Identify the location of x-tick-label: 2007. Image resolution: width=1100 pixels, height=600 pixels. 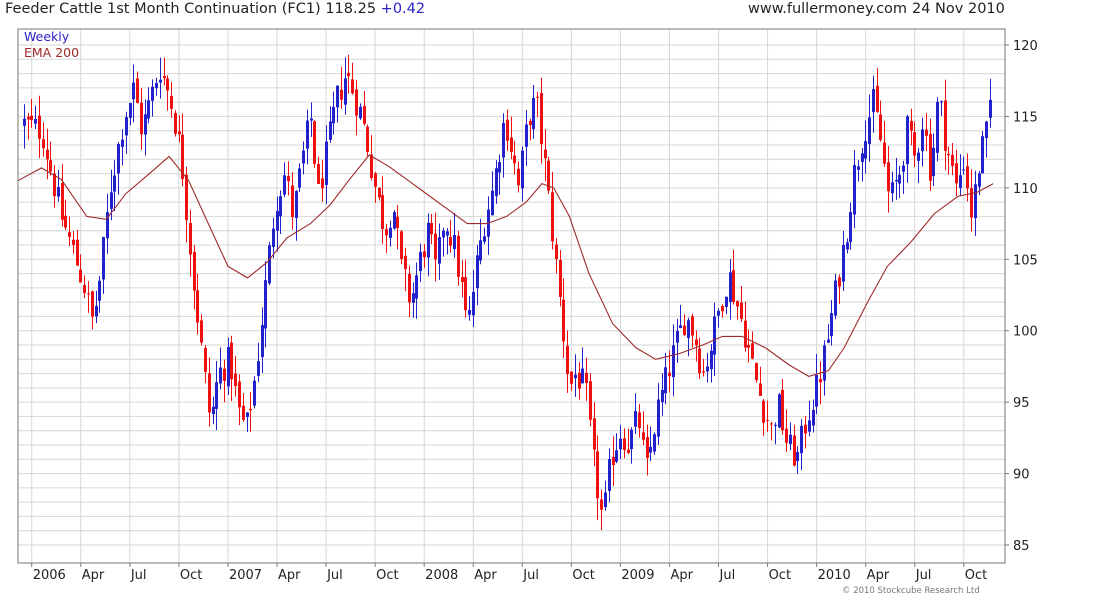
(245, 575).